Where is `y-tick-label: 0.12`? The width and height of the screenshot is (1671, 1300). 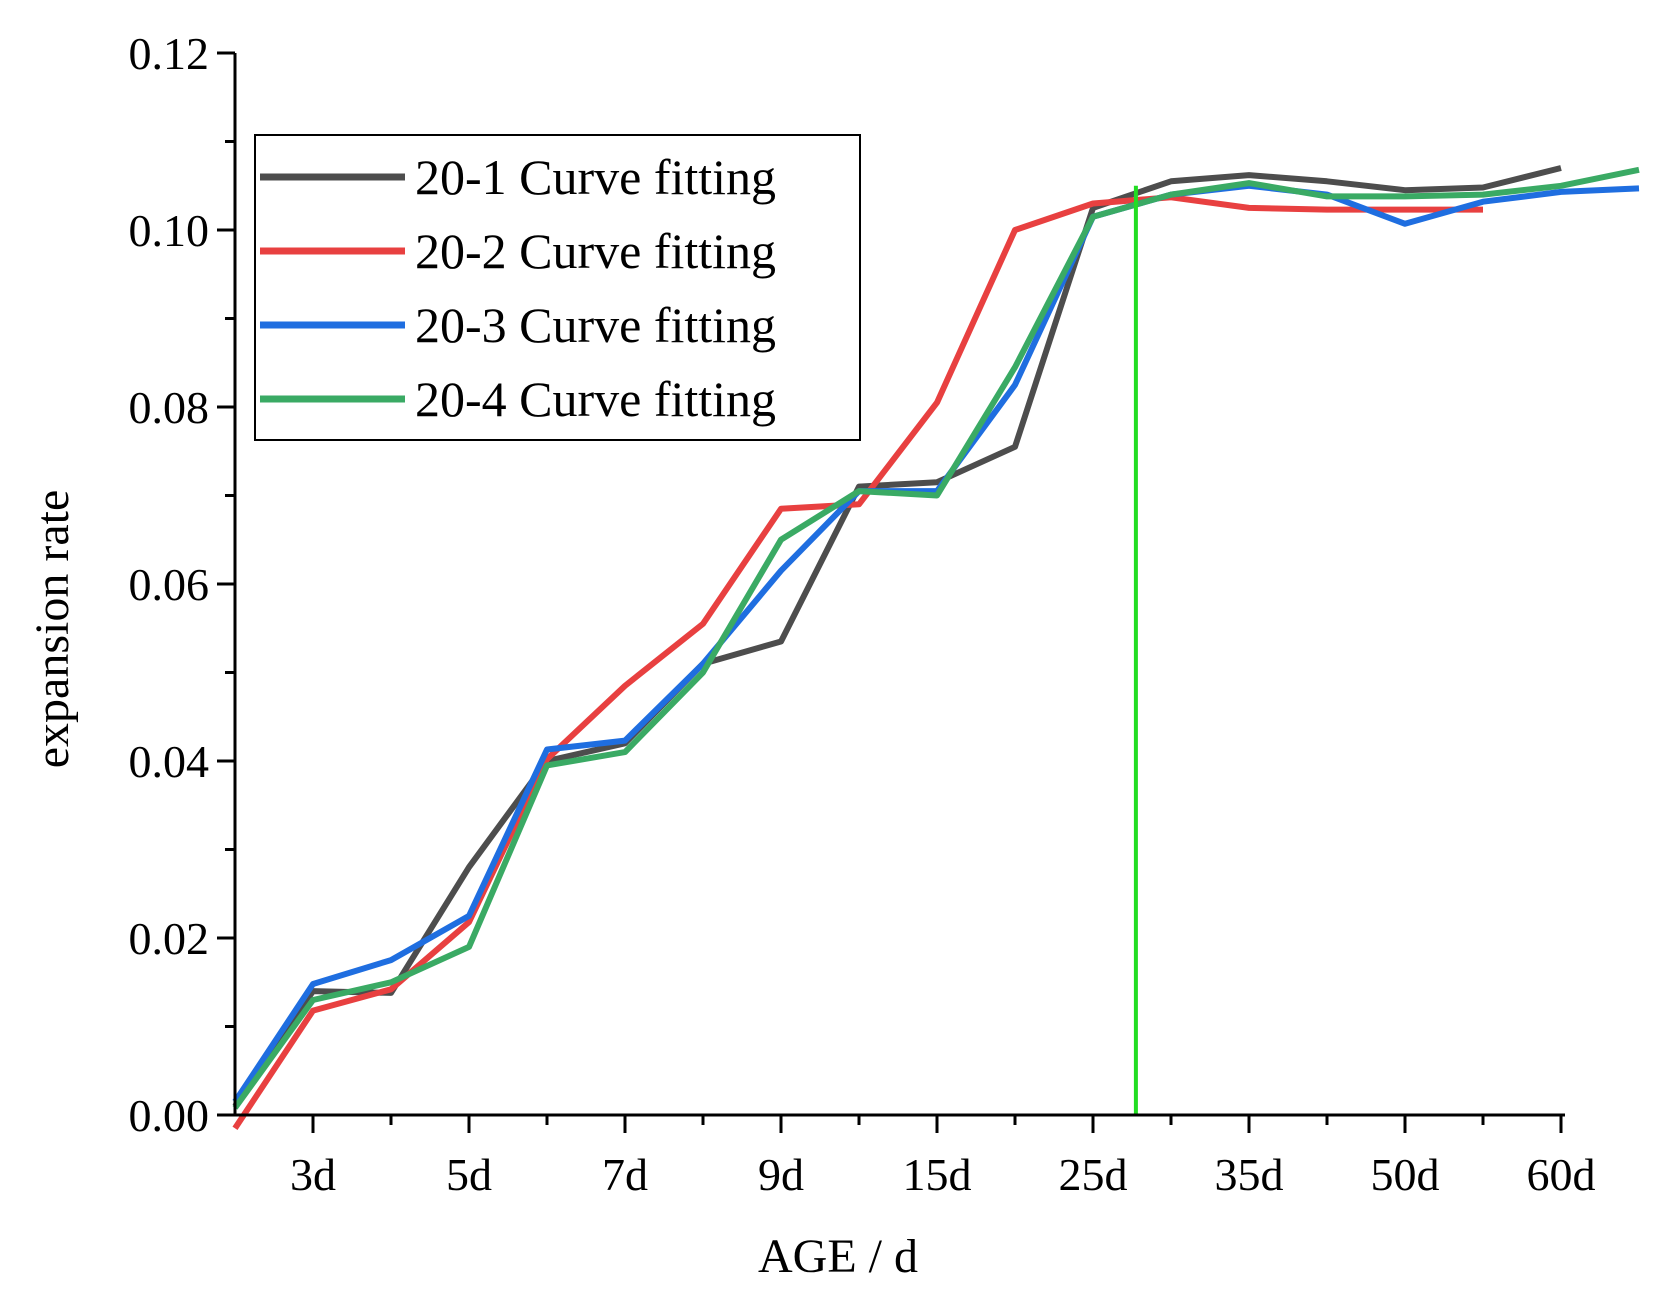
y-tick-label: 0.12 is located at coordinates (169, 53).